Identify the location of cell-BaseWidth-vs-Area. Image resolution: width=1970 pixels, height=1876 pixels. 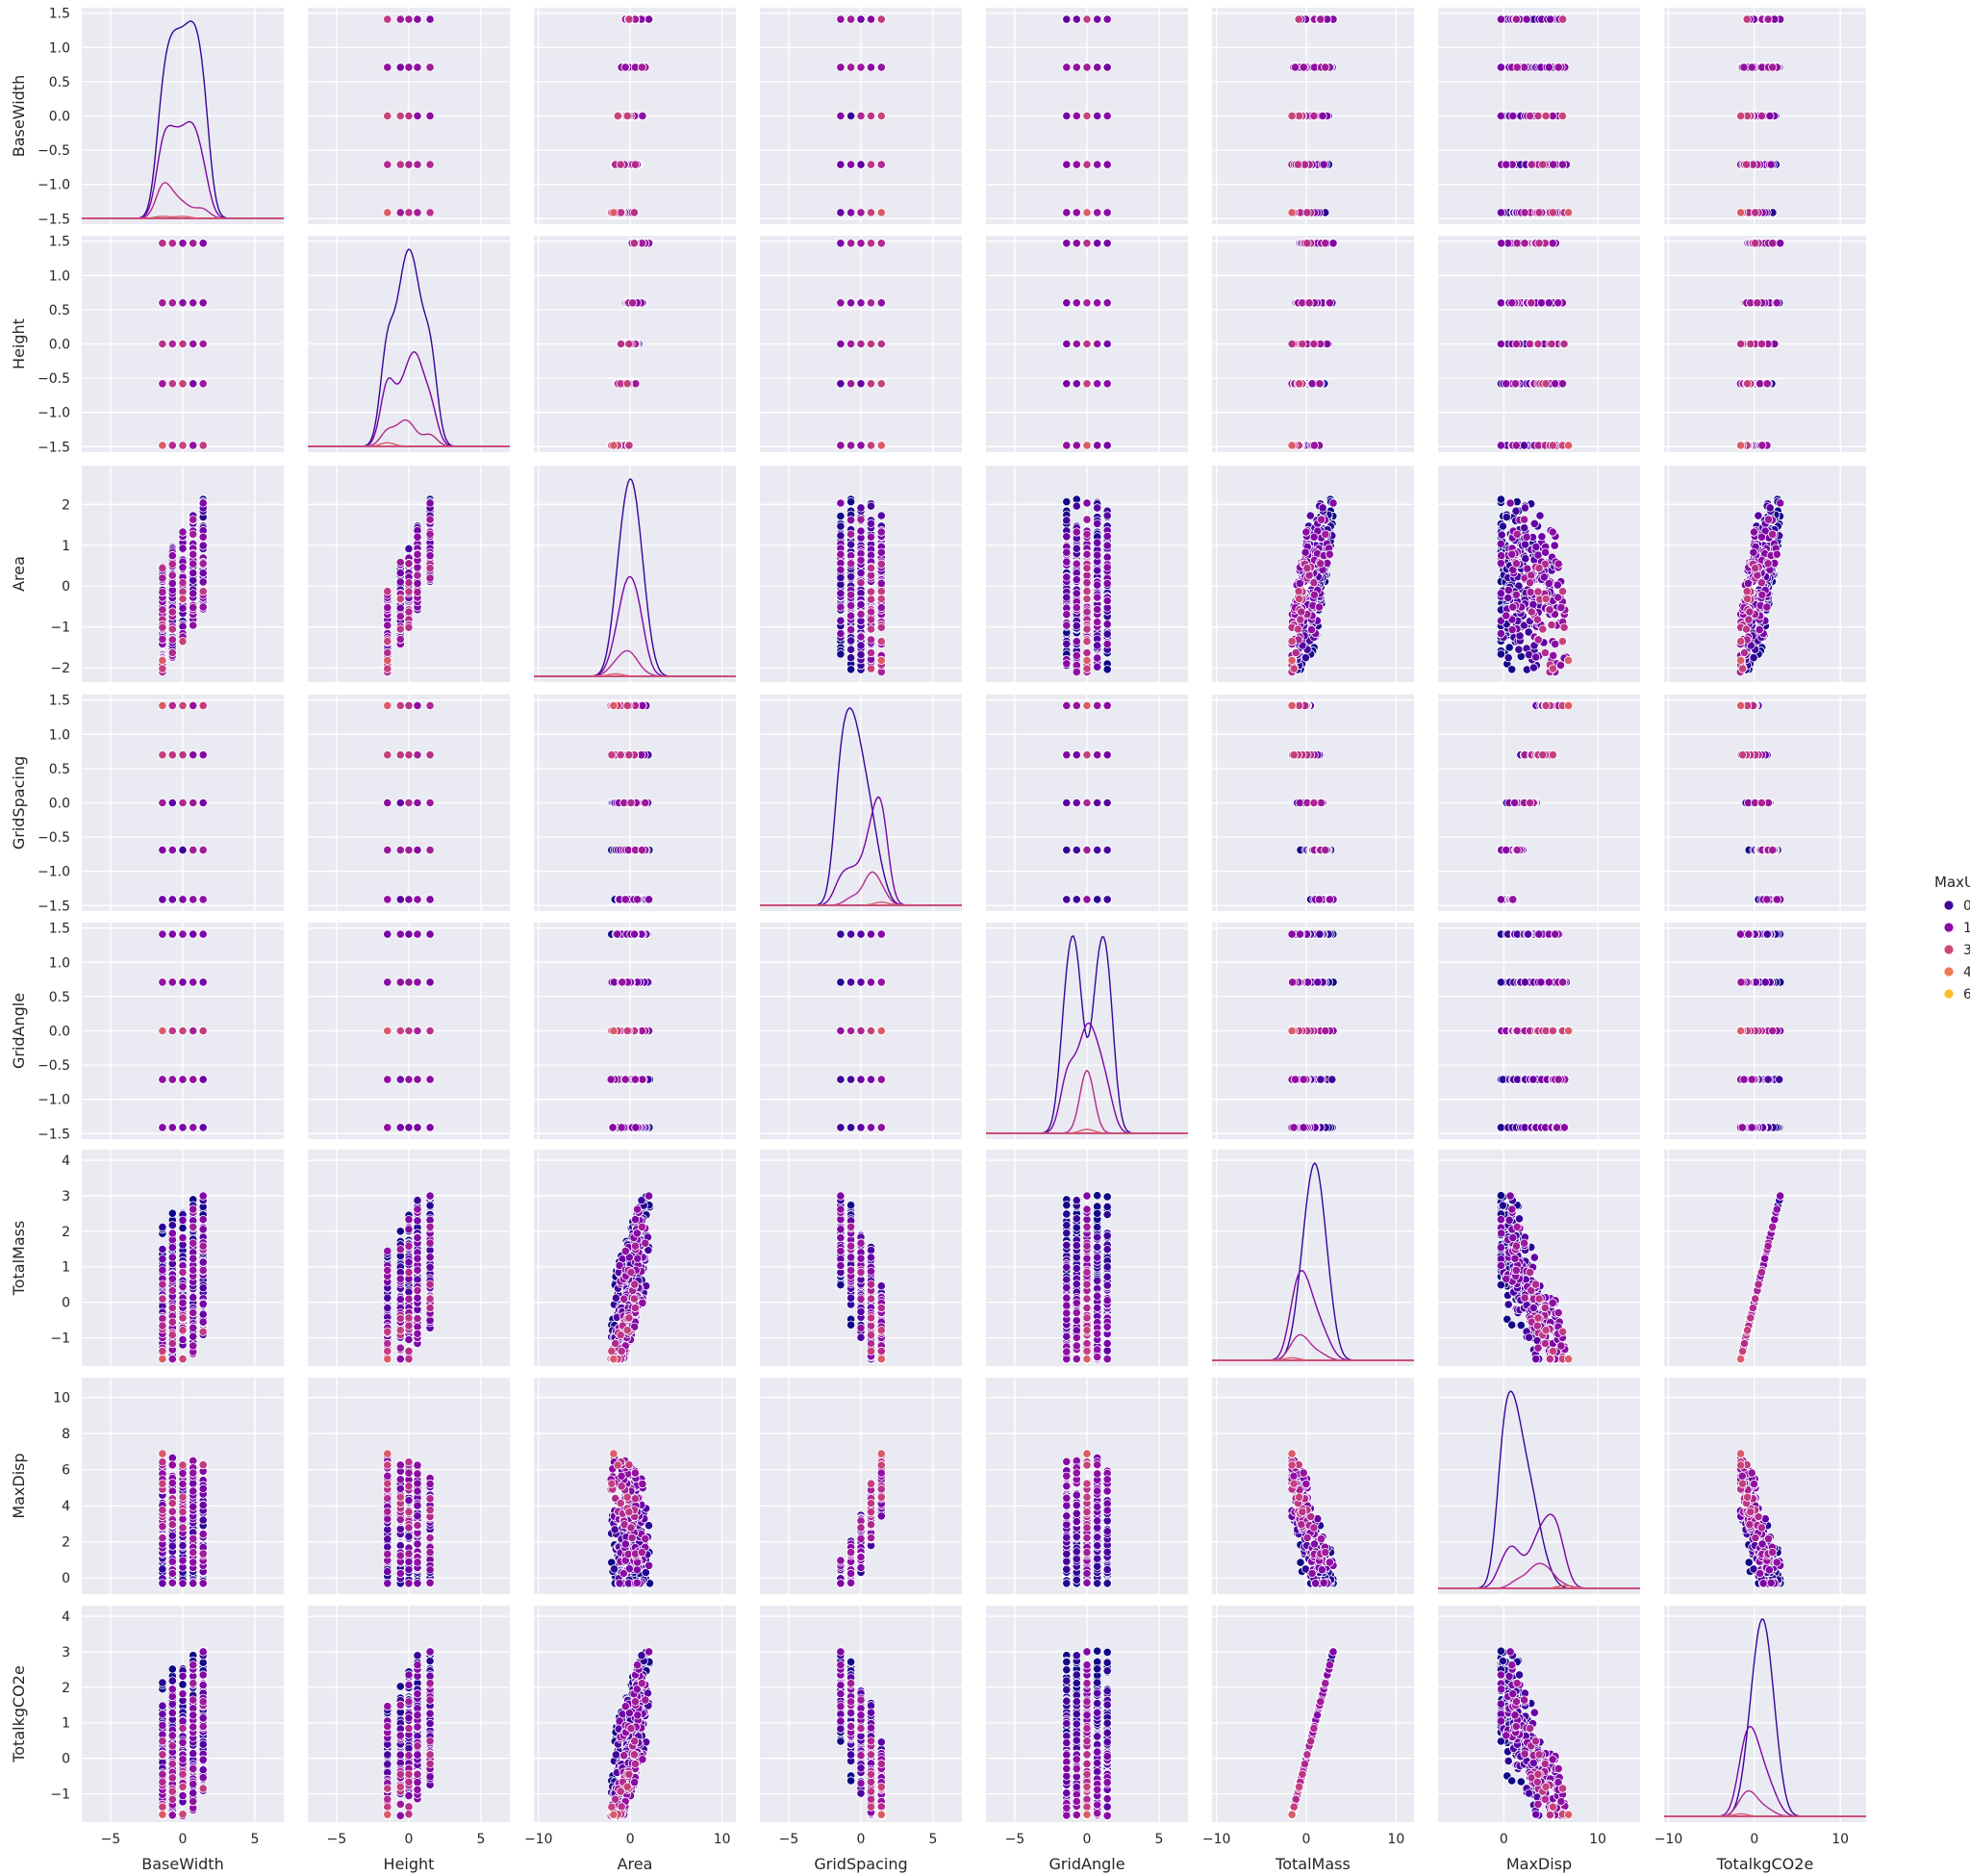
(635, 116).